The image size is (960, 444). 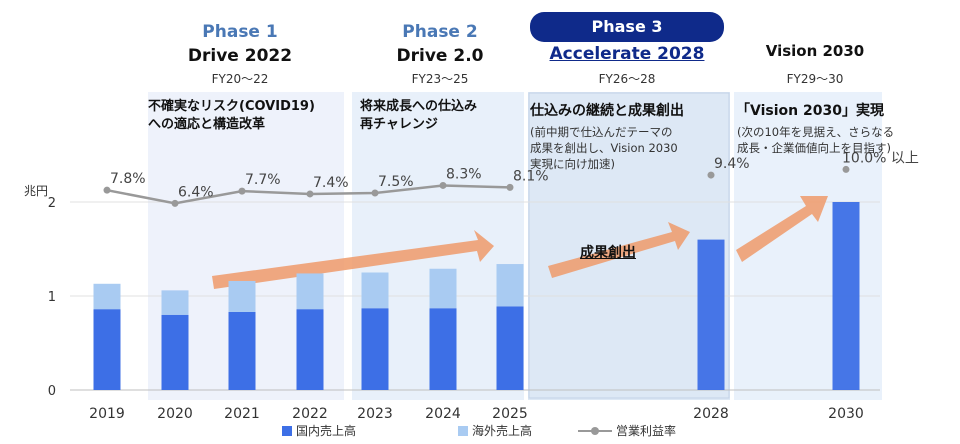 What do you see at coordinates (846, 296) in the screenshot?
I see `bar-domestic-2030` at bounding box center [846, 296].